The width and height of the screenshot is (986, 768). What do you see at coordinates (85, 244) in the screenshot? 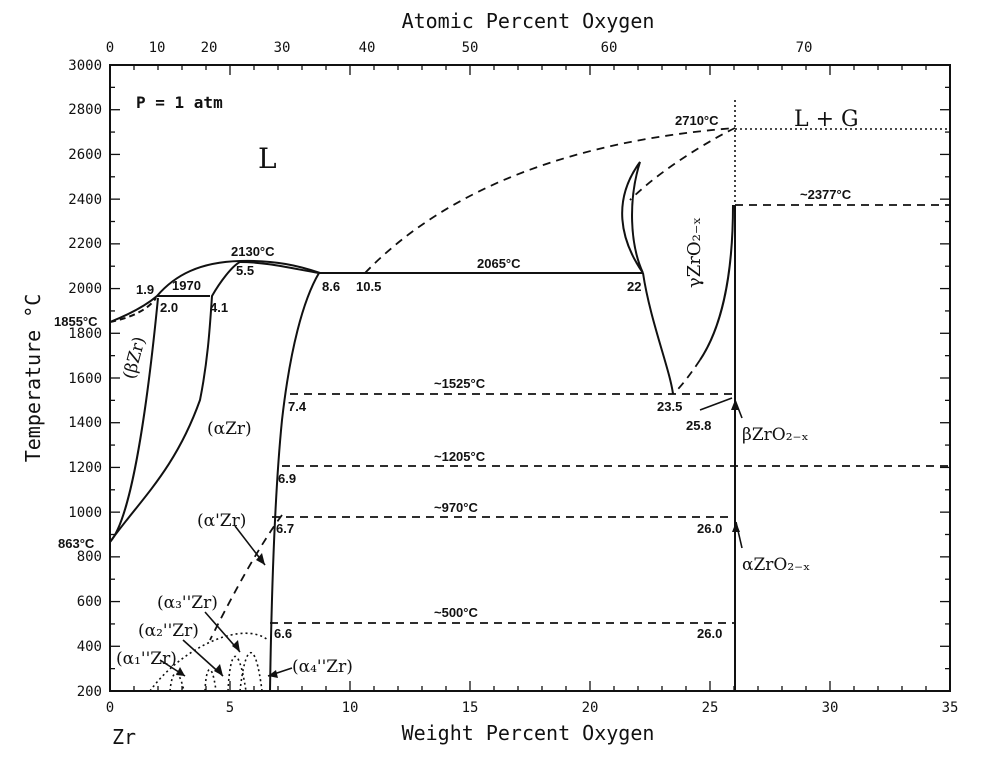
I see `y-tick-label: 2200` at bounding box center [85, 244].